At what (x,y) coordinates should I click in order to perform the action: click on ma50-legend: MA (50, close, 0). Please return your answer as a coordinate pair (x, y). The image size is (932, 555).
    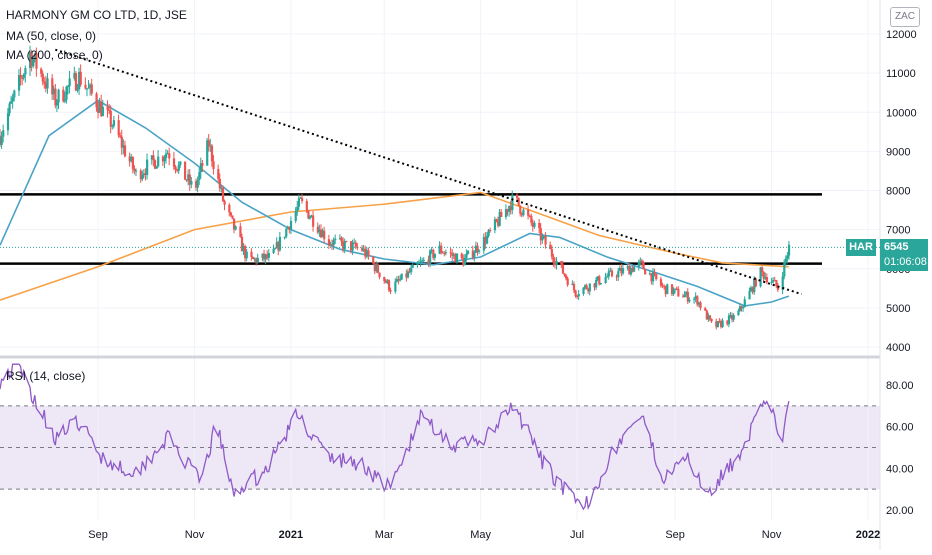
    Looking at the image, I should click on (51, 36).